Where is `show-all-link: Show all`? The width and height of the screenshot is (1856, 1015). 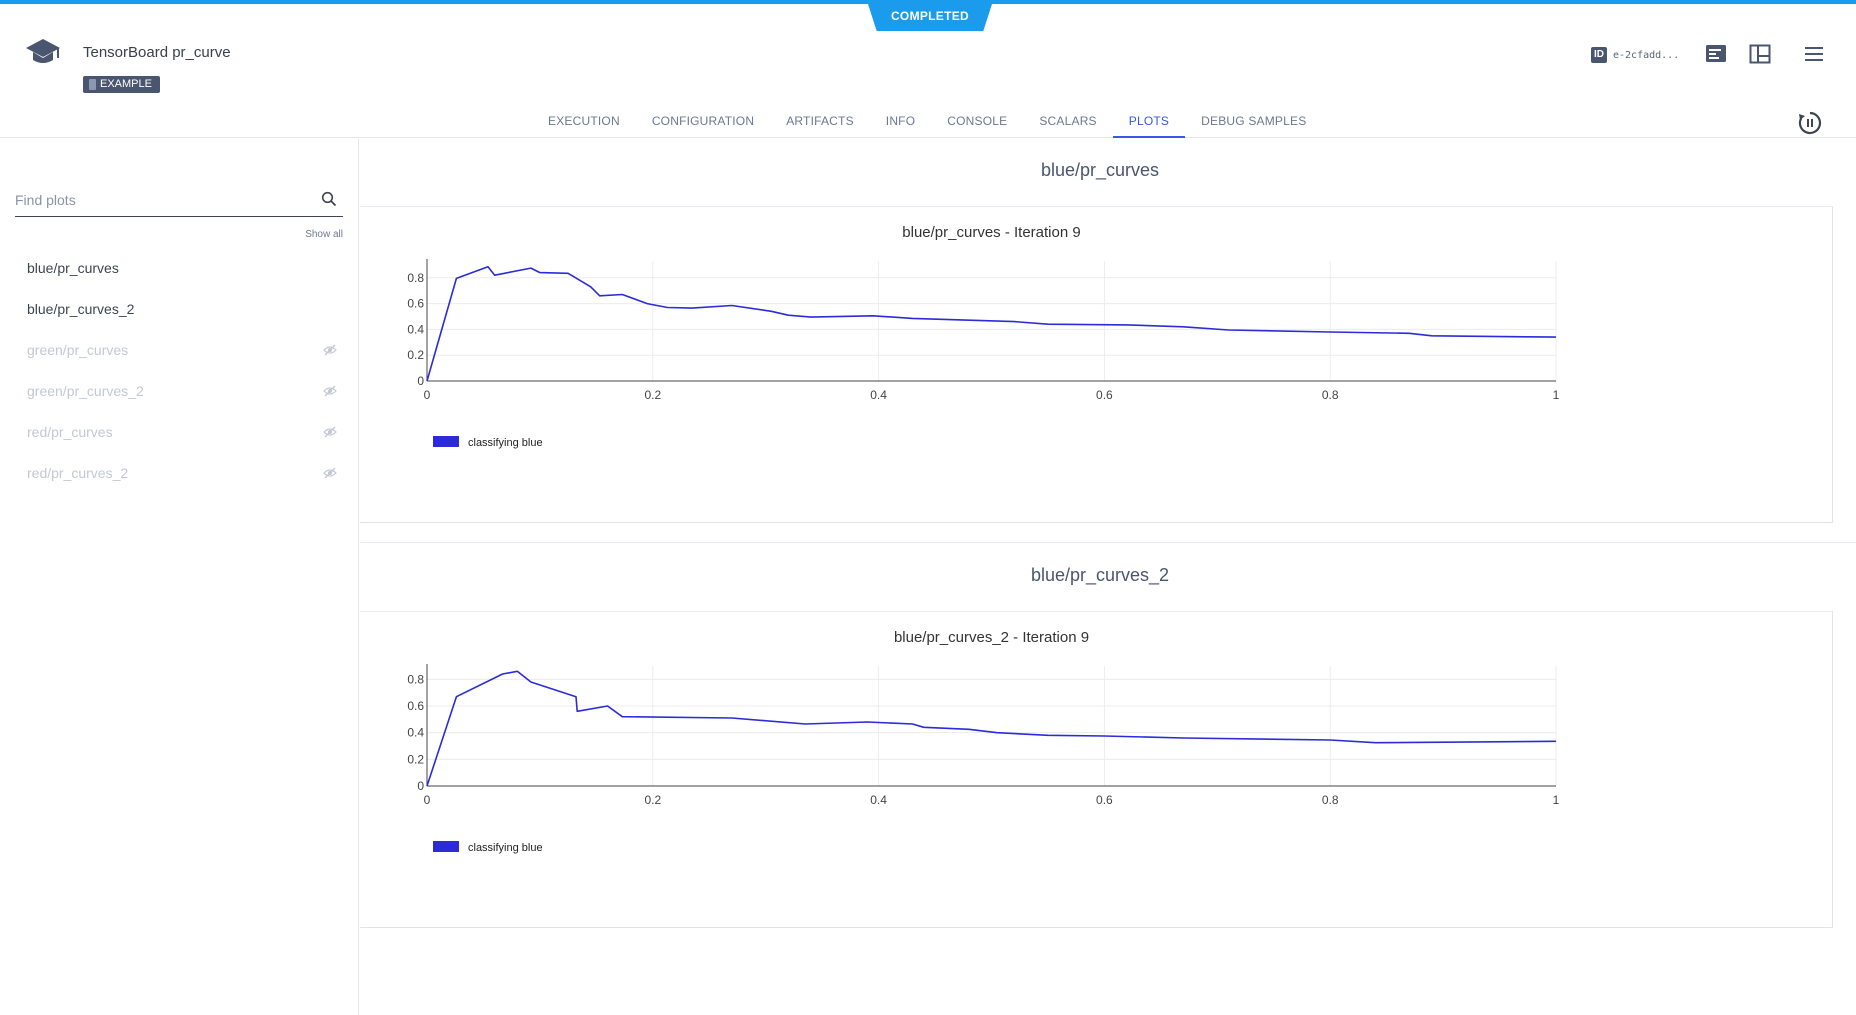
show-all-link: Show all is located at coordinates (324, 234).